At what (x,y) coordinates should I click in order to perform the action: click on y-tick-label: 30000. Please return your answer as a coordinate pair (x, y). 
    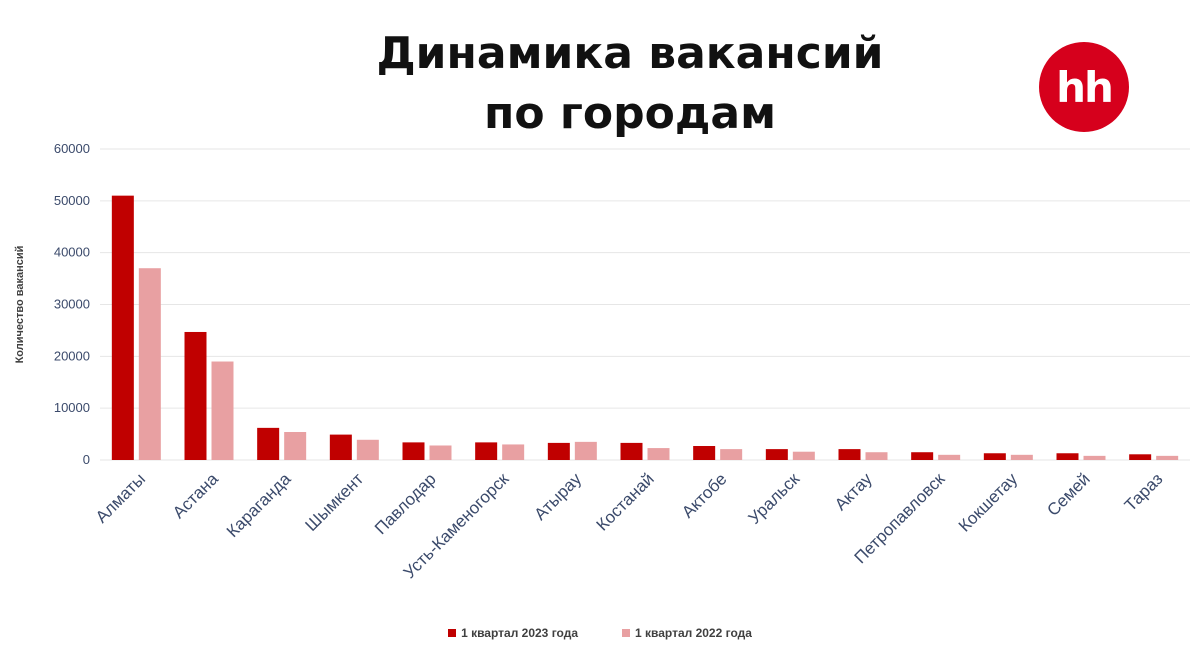
    Looking at the image, I should click on (72, 304).